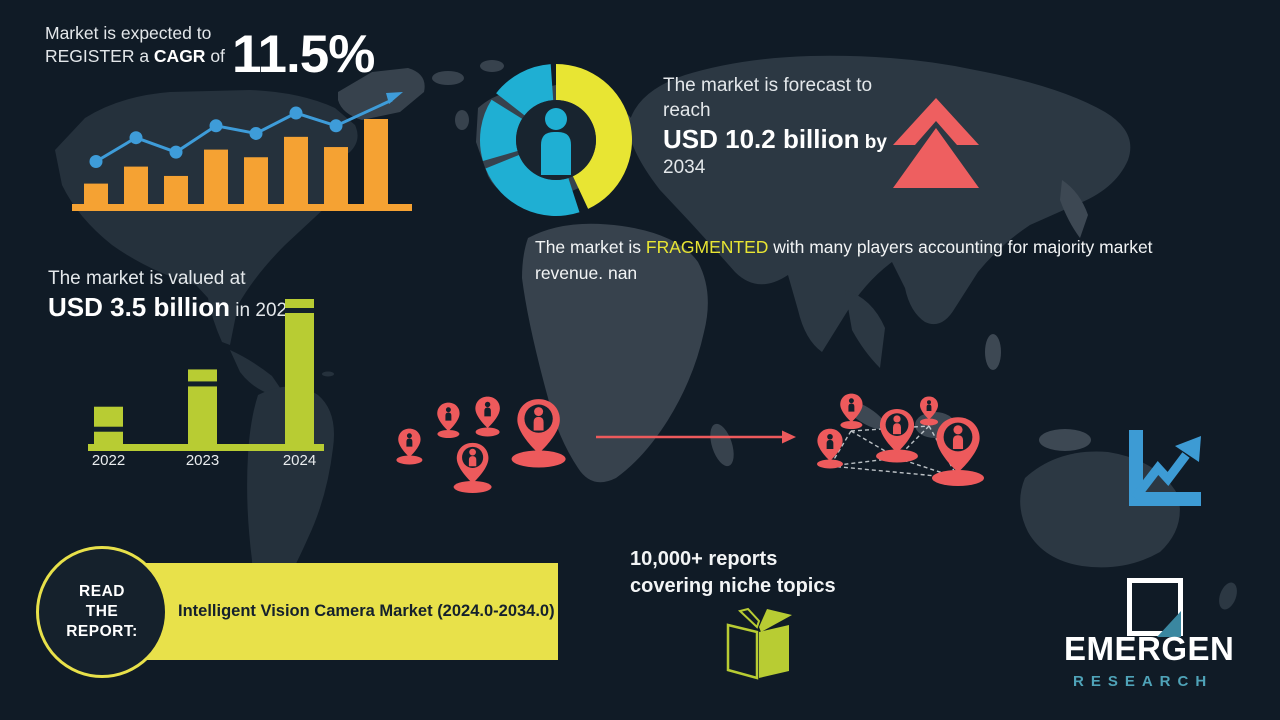 The height and width of the screenshot is (720, 1280). Describe the element at coordinates (590, 247) in the screenshot. I see `fragmented-pre: The market is` at that location.